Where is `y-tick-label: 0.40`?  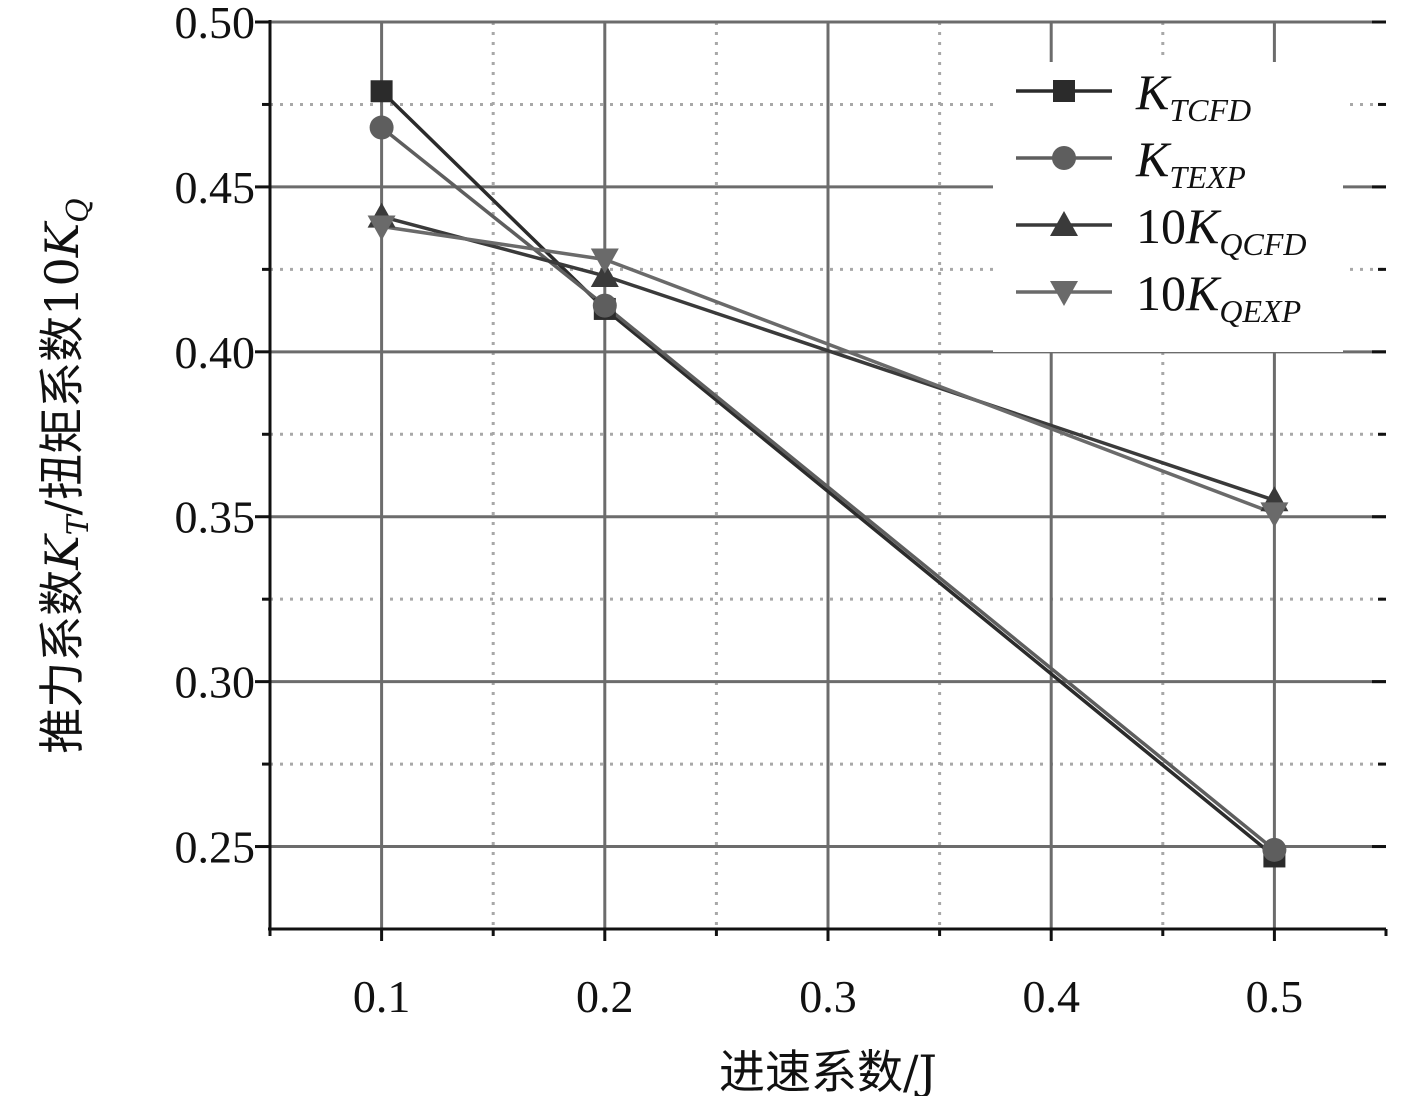
y-tick-label: 0.40 is located at coordinates (215, 352).